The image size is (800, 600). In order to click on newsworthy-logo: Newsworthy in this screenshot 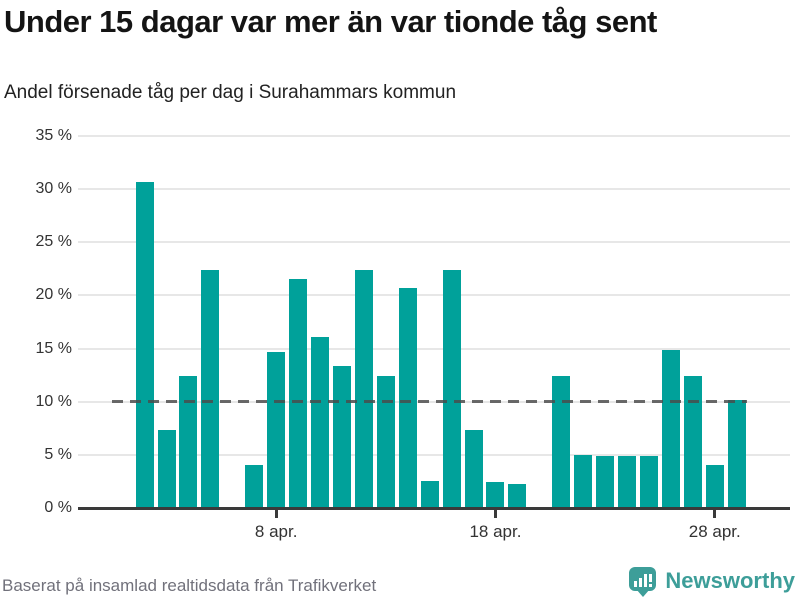, I will do `click(712, 582)`.